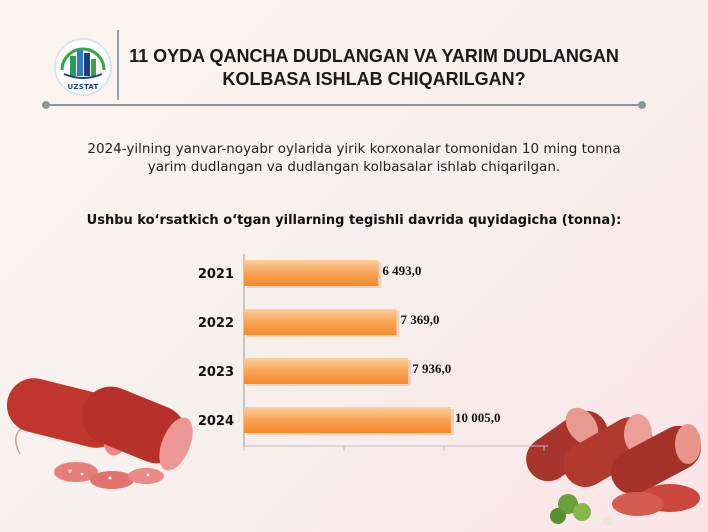 The height and width of the screenshot is (532, 708). Describe the element at coordinates (613, 467) in the screenshot. I see `sausage-with-greens-image` at that location.